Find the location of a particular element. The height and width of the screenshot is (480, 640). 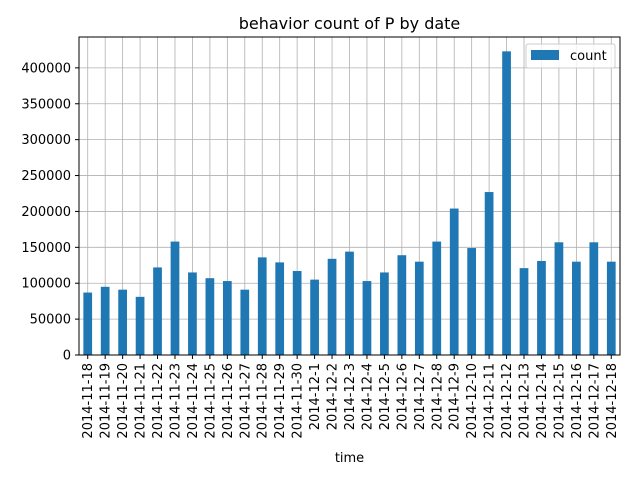

x-tick-label: 2014-11-25 is located at coordinates (210, 401).